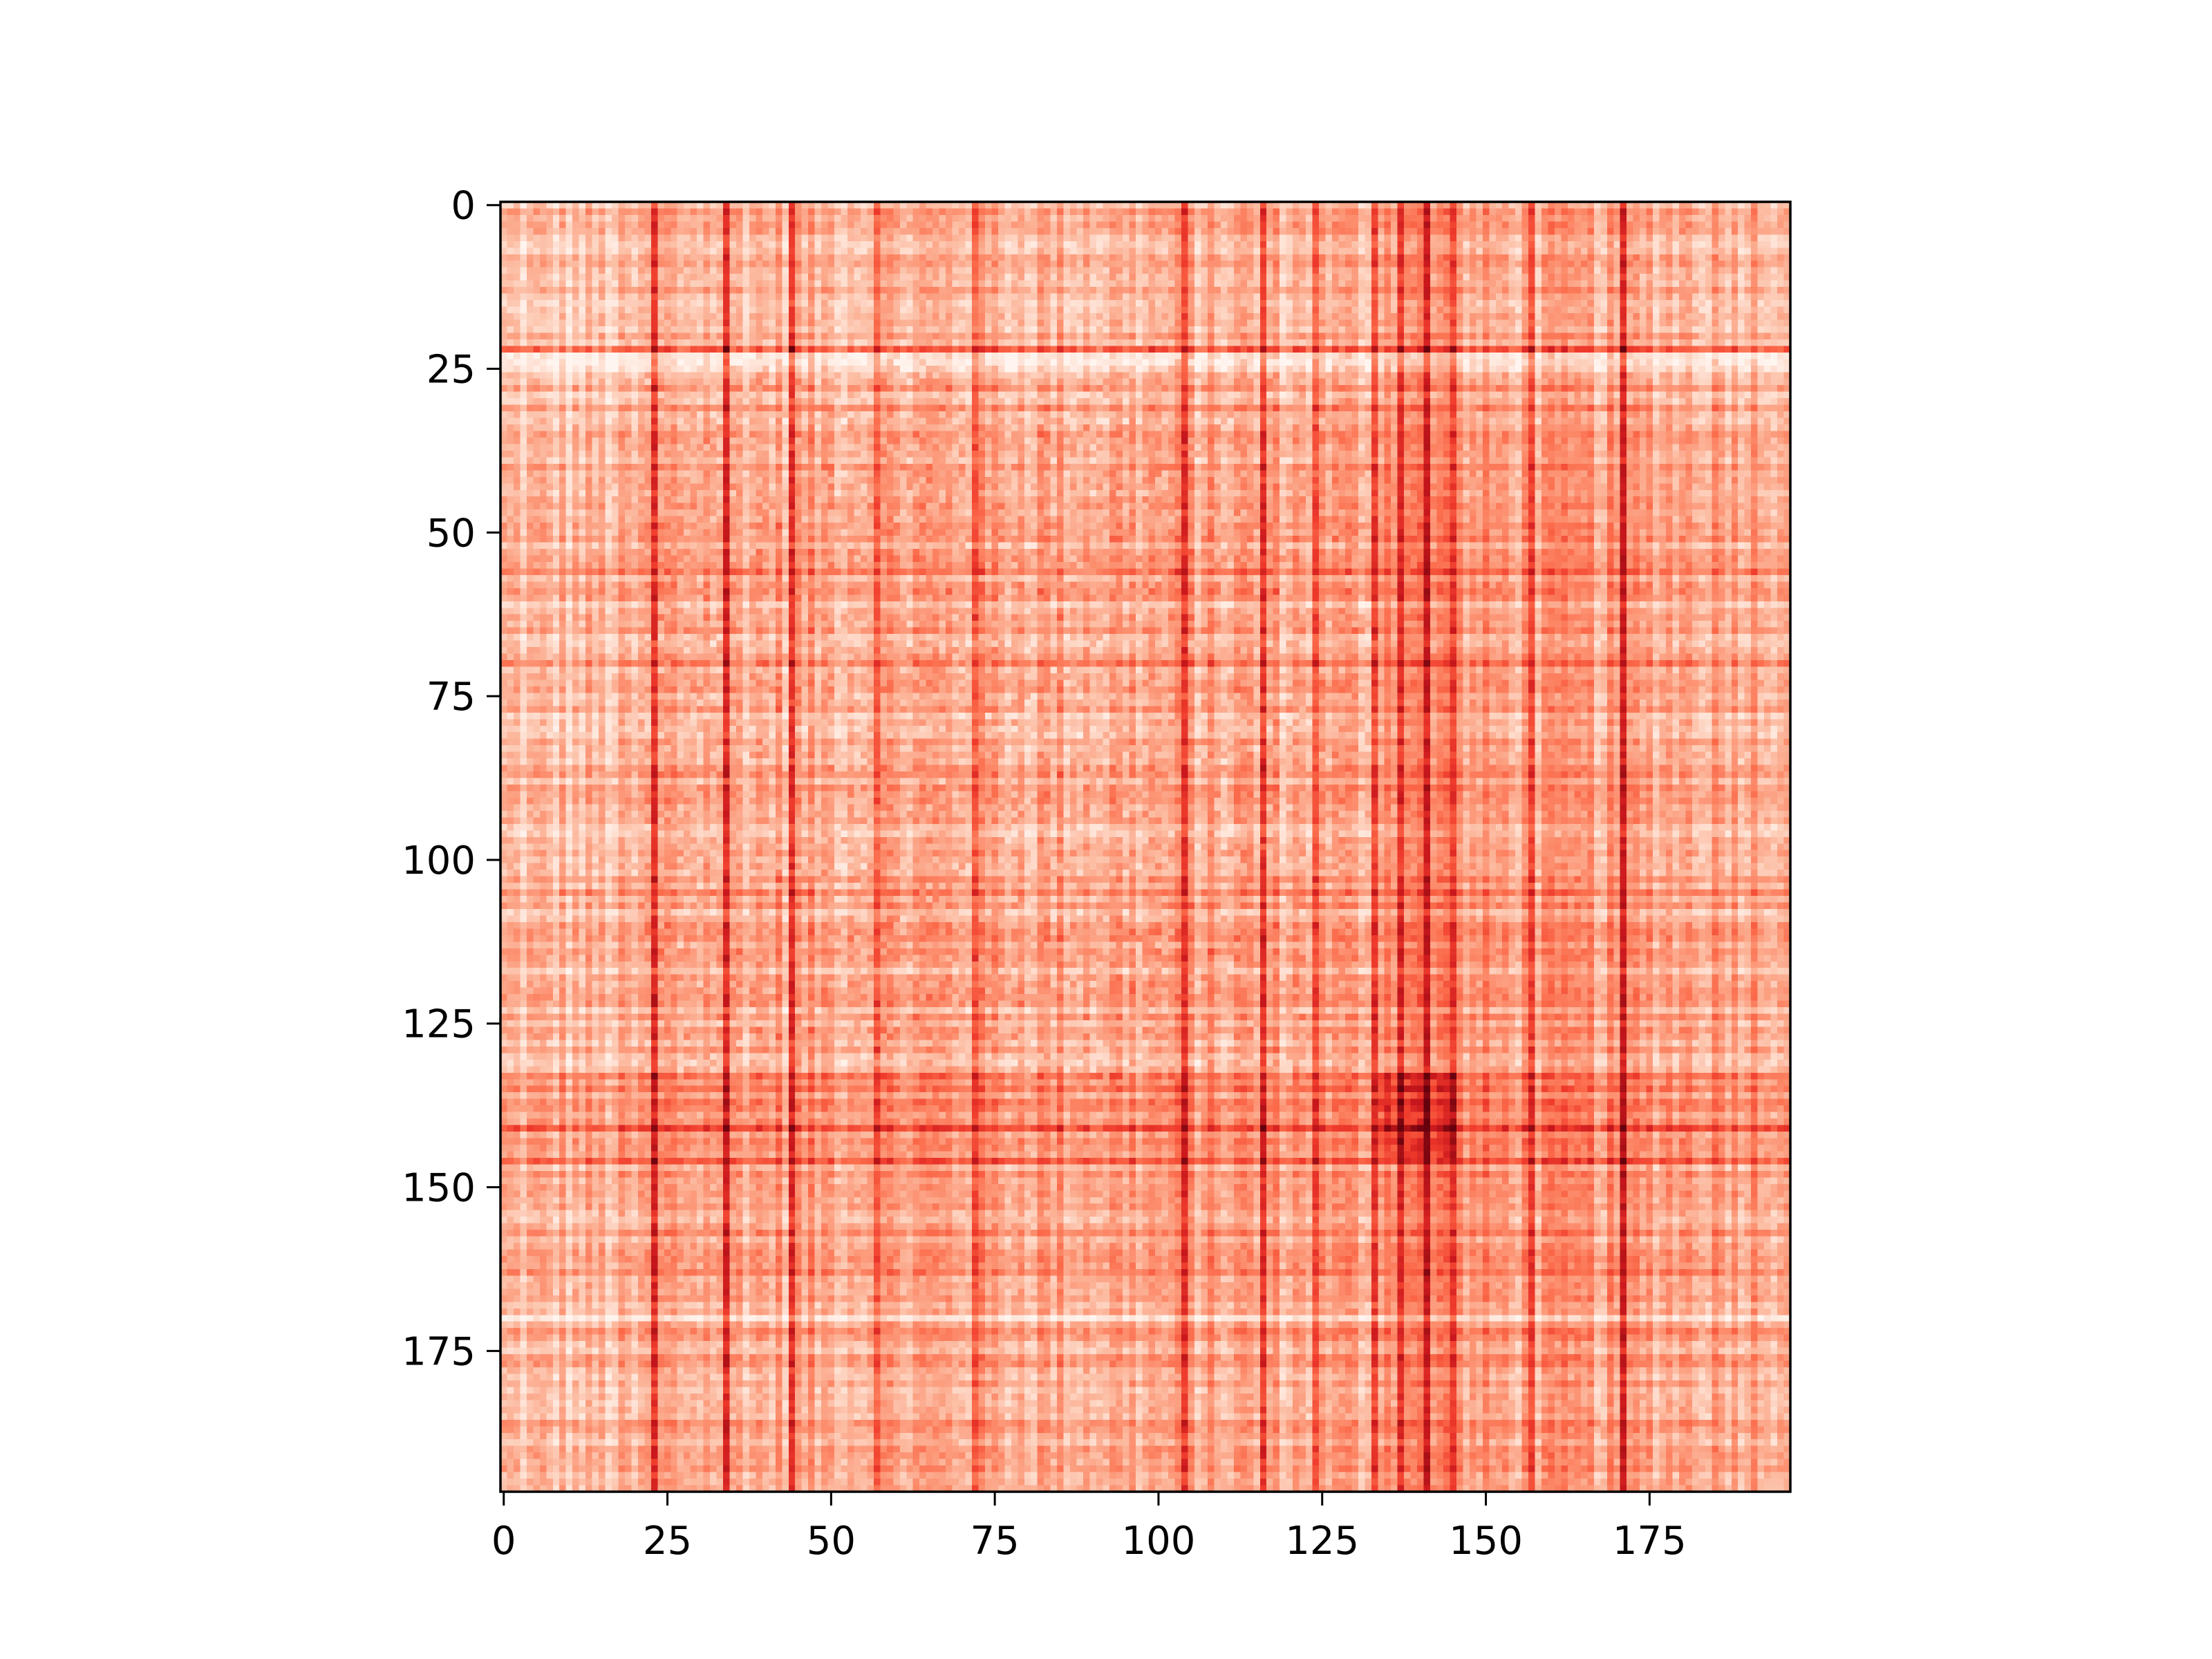 The height and width of the screenshot is (1659, 2212). I want to click on x-tick-label: 0, so click(503, 1541).